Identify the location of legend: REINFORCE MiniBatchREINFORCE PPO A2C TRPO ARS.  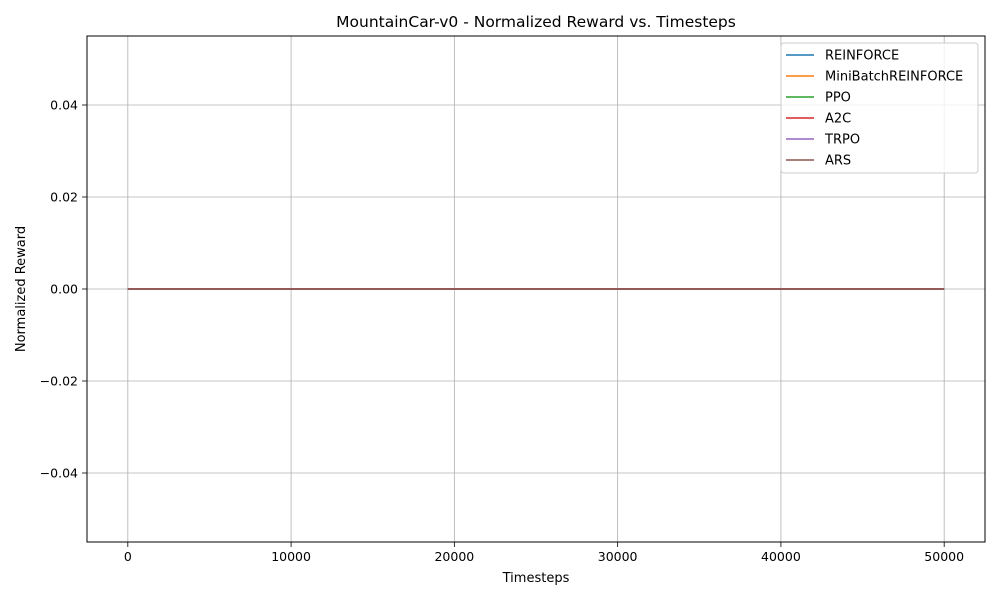
(879, 108).